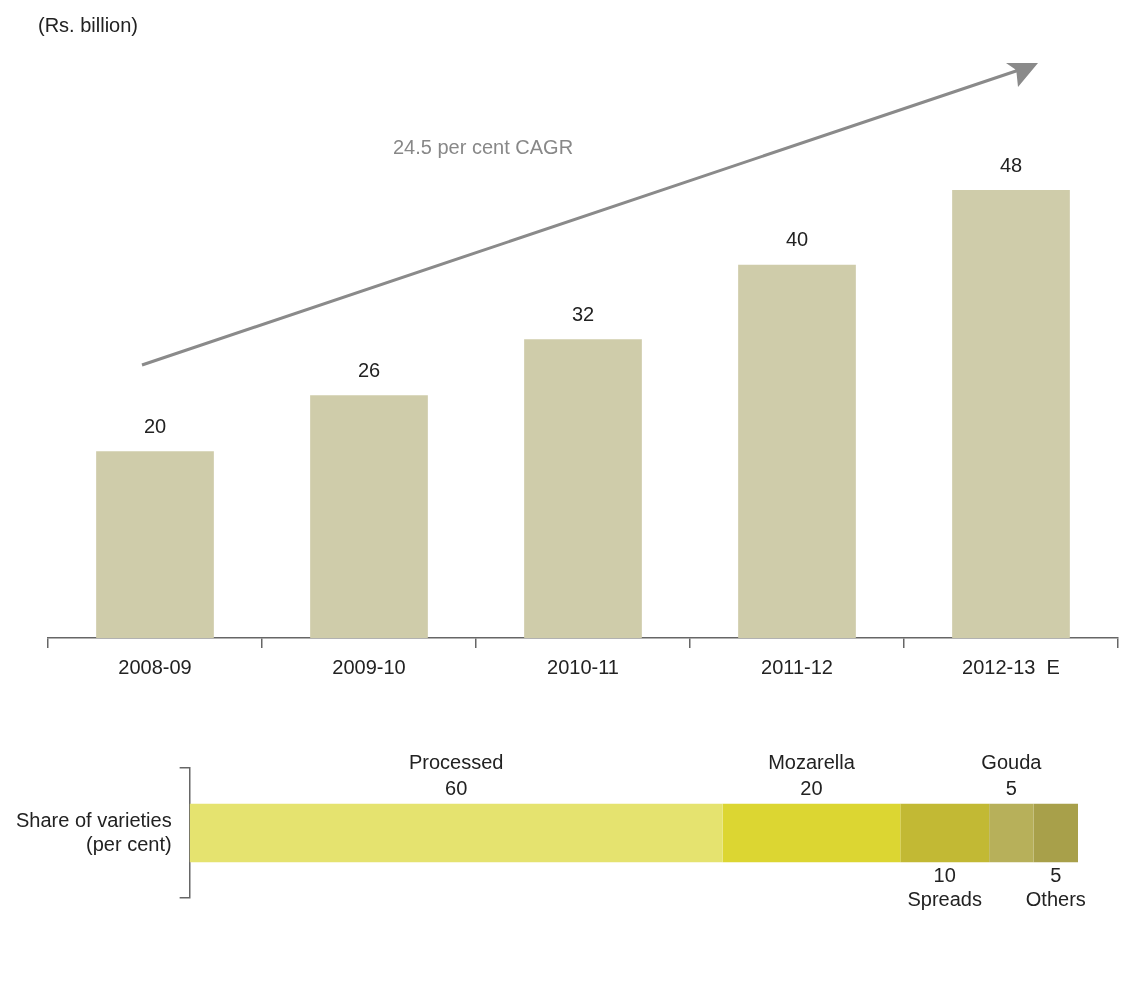 This screenshot has width=1138, height=986. Describe the element at coordinates (369, 369) in the screenshot. I see `data-label: 26` at that location.